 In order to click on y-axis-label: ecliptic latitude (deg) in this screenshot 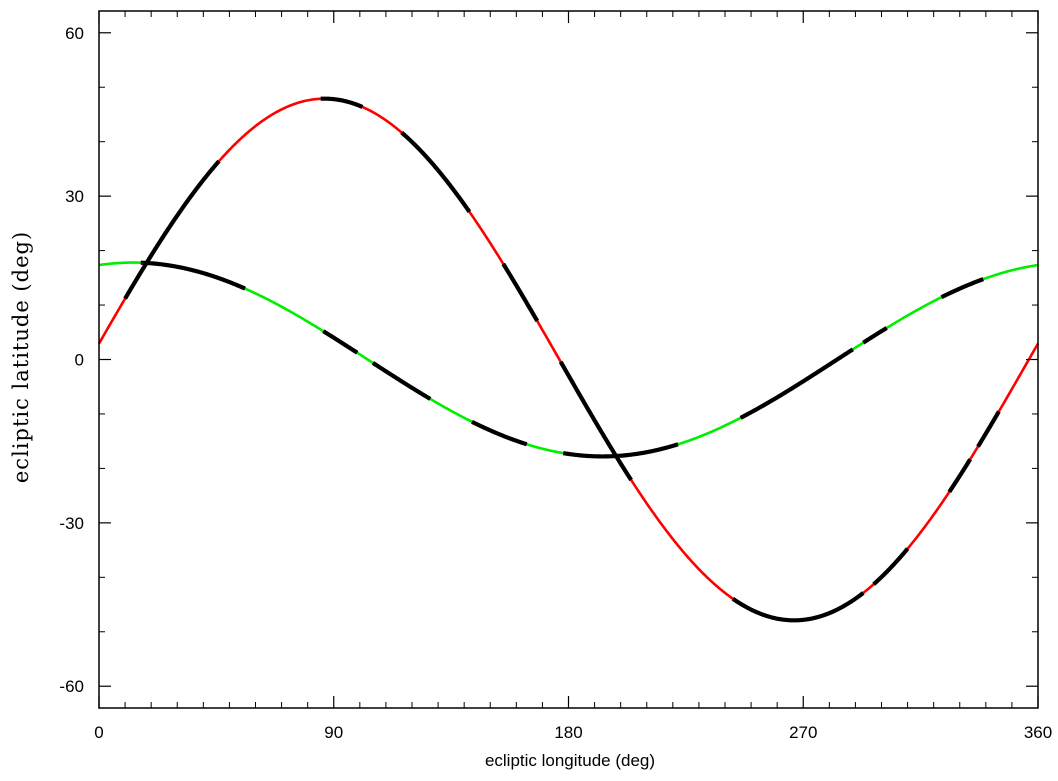, I will do `click(21, 357)`.